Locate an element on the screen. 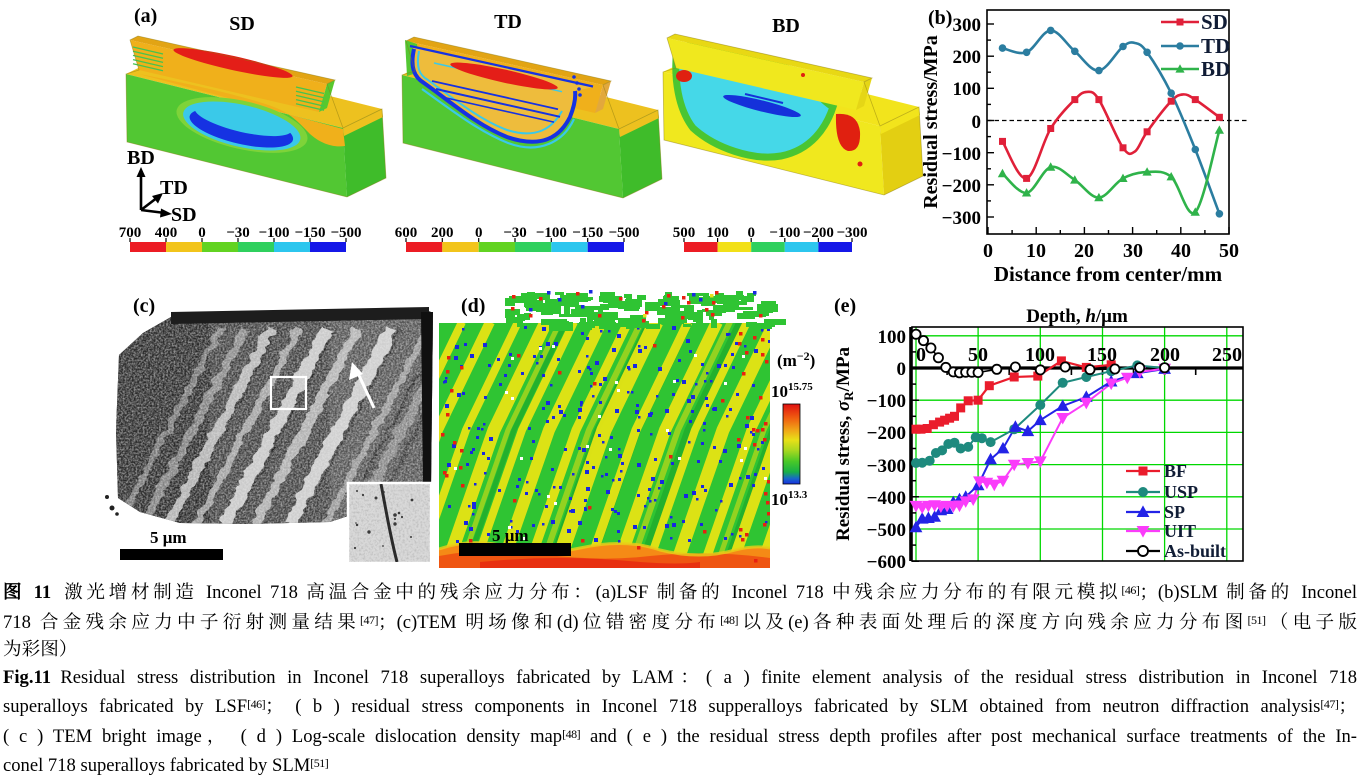  svg-text: (m−2) is located at coordinates (796, 359).